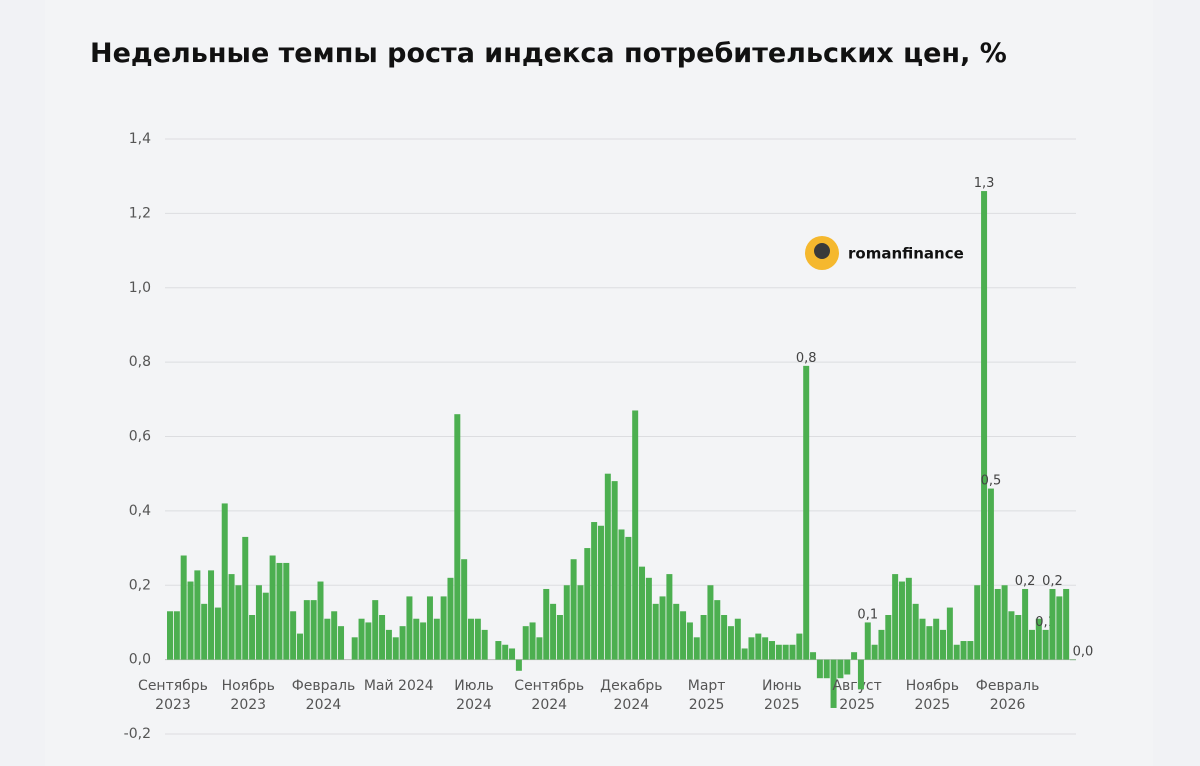  What do you see at coordinates (707, 695) in the screenshot?
I see `x-tick-label: Март 2025` at bounding box center [707, 695].